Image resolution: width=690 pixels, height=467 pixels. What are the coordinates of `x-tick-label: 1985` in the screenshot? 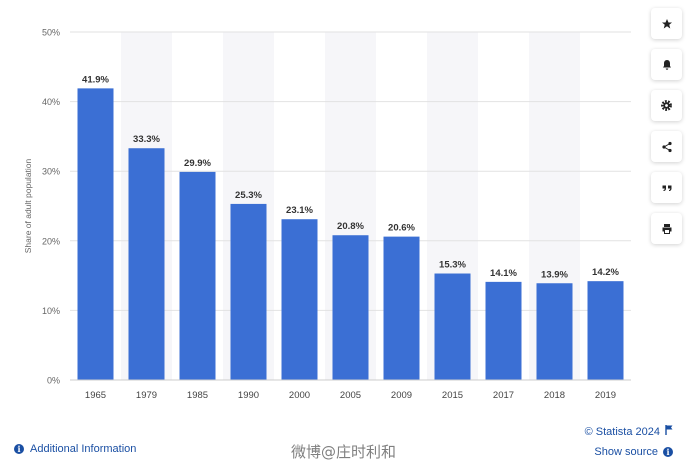 It's located at (197, 395).